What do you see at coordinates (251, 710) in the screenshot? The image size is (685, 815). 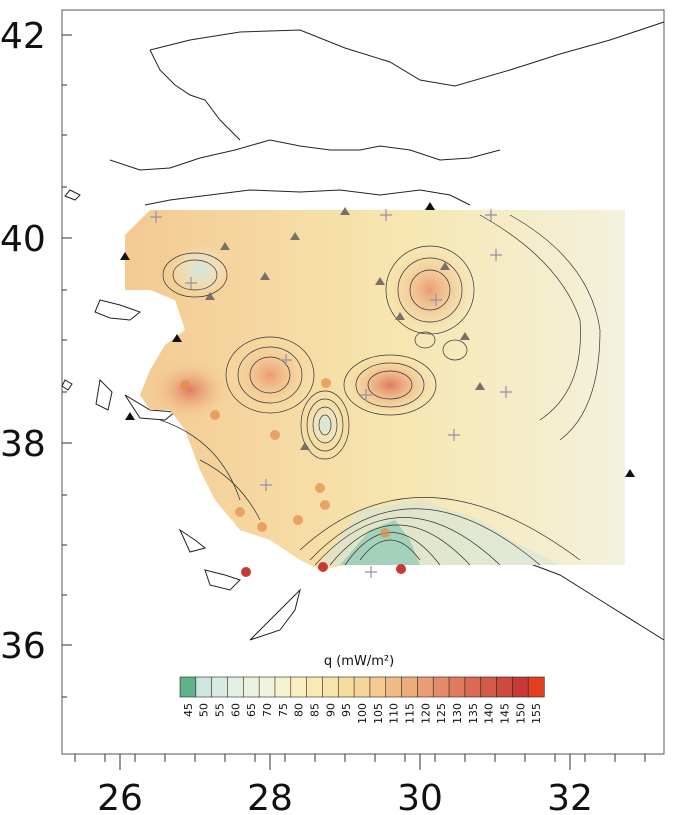 I see `colorbar-level-label: 65` at bounding box center [251, 710].